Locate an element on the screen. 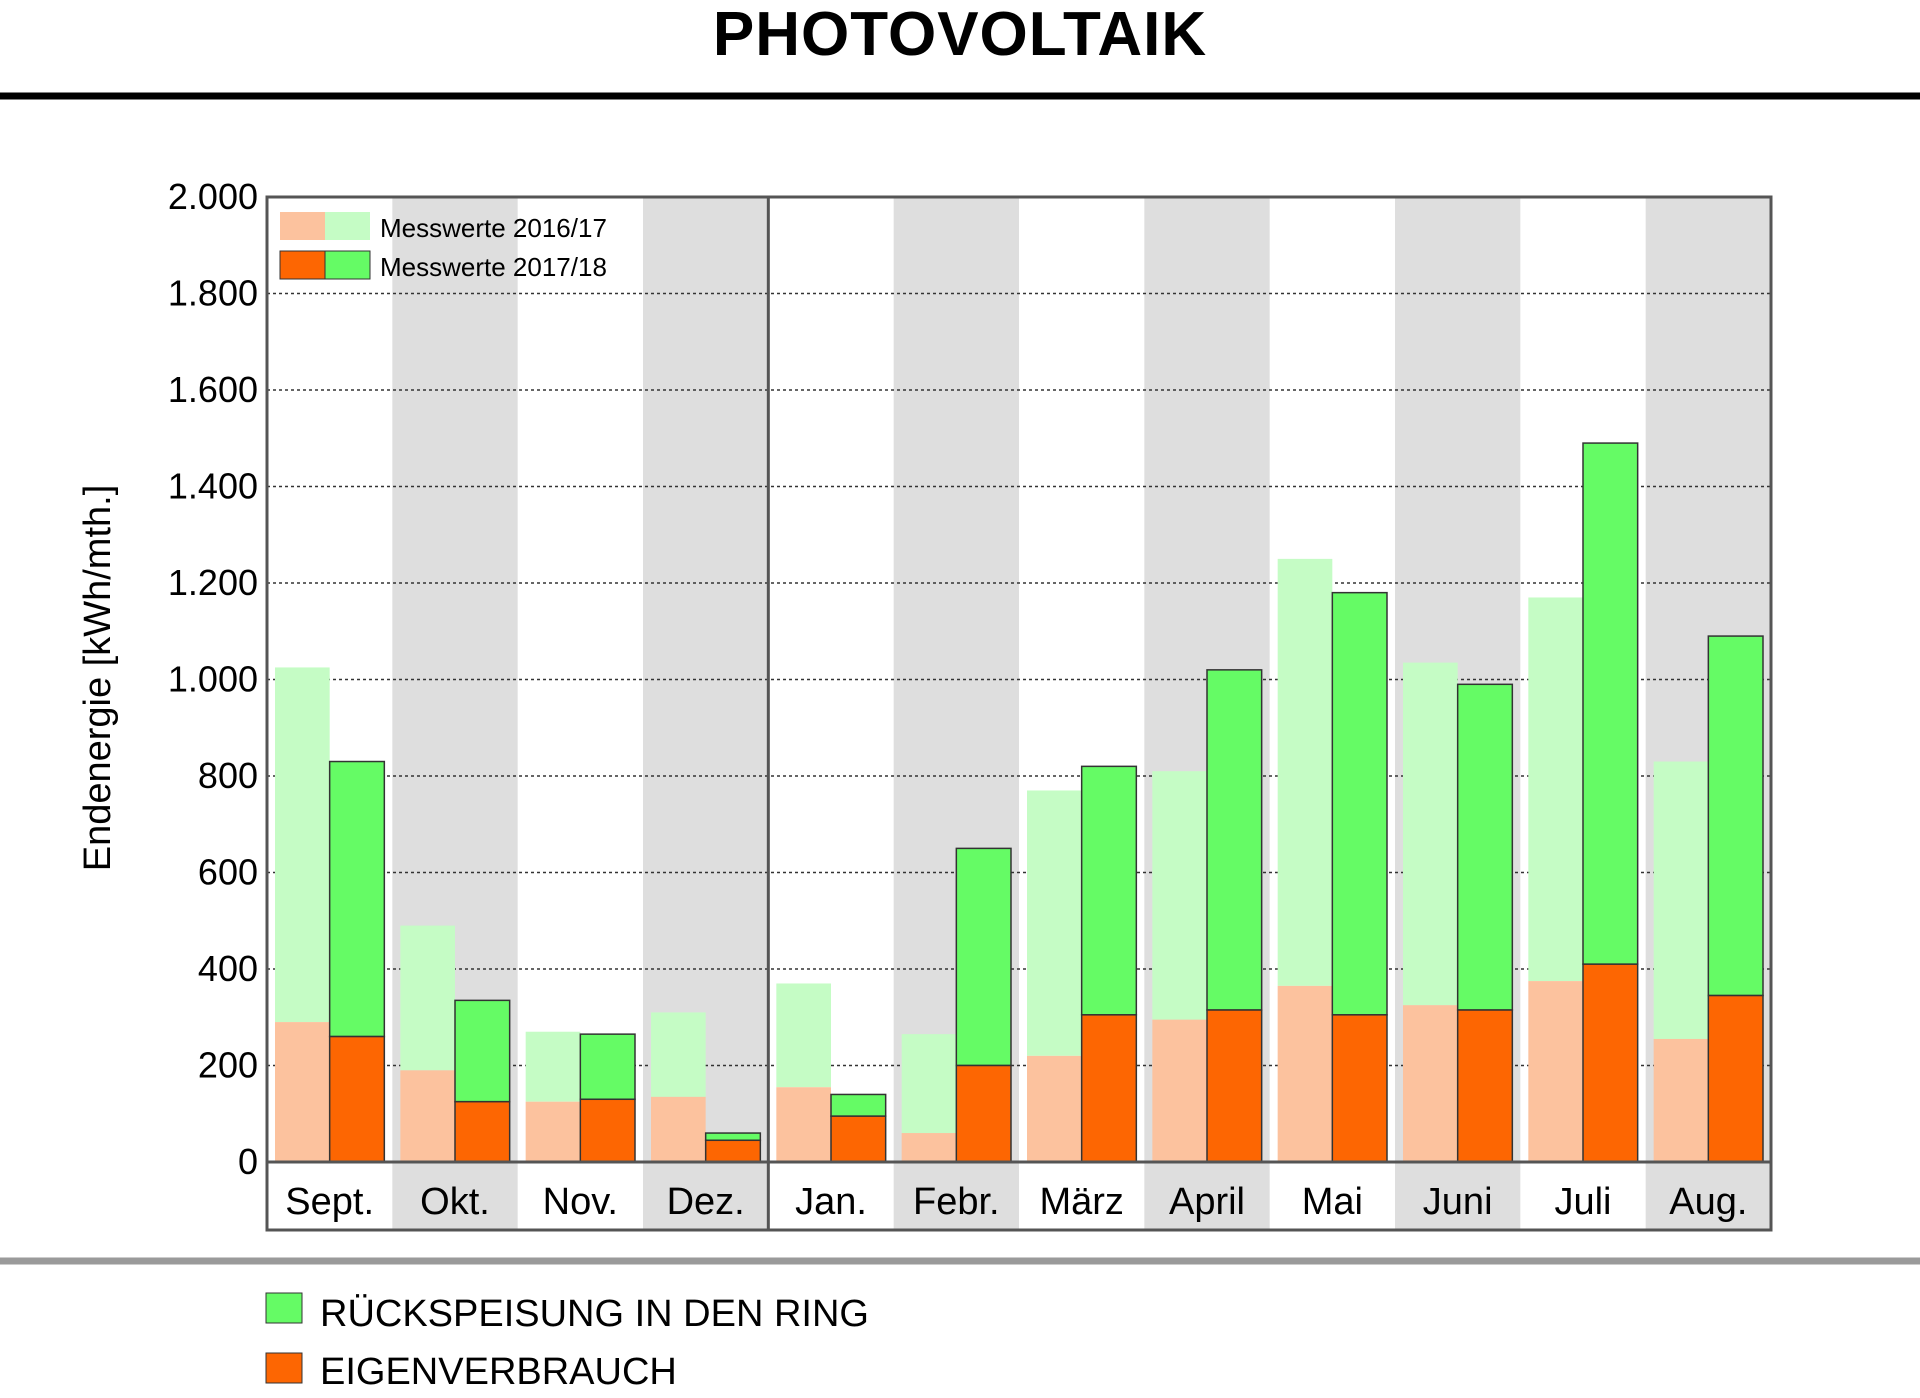 The width and height of the screenshot is (1920, 1398). y-tick-label: 1.400 is located at coordinates (213, 486).